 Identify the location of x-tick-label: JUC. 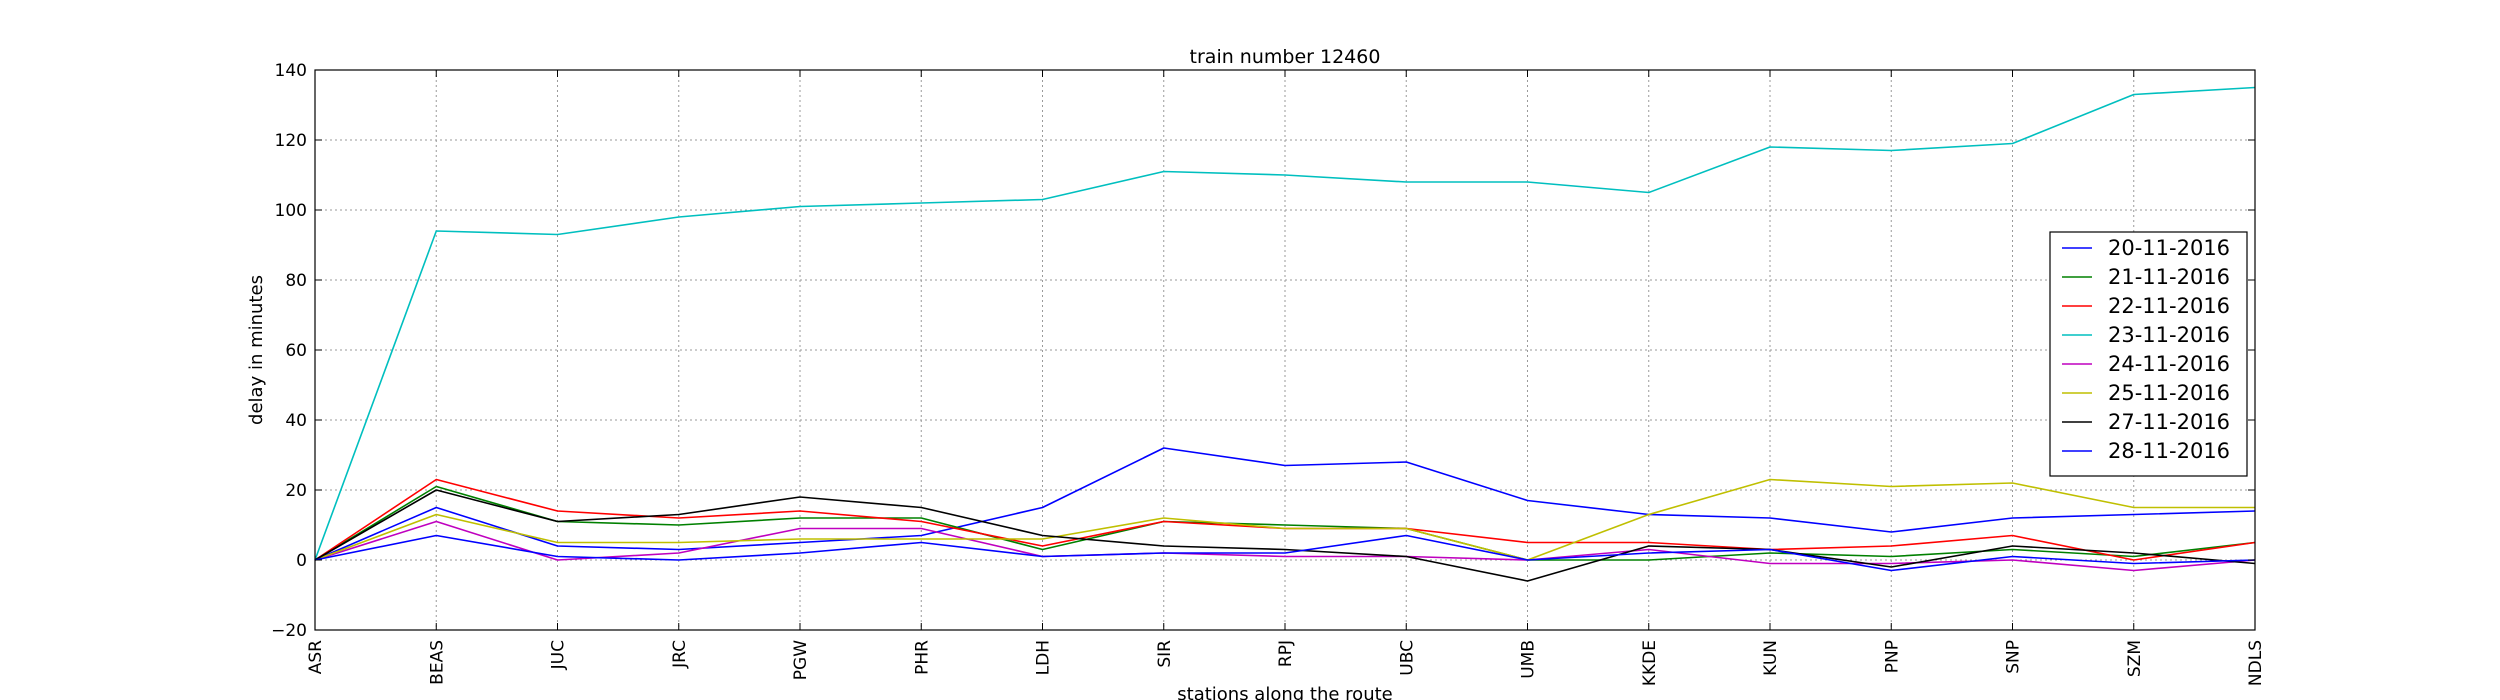
(559, 655).